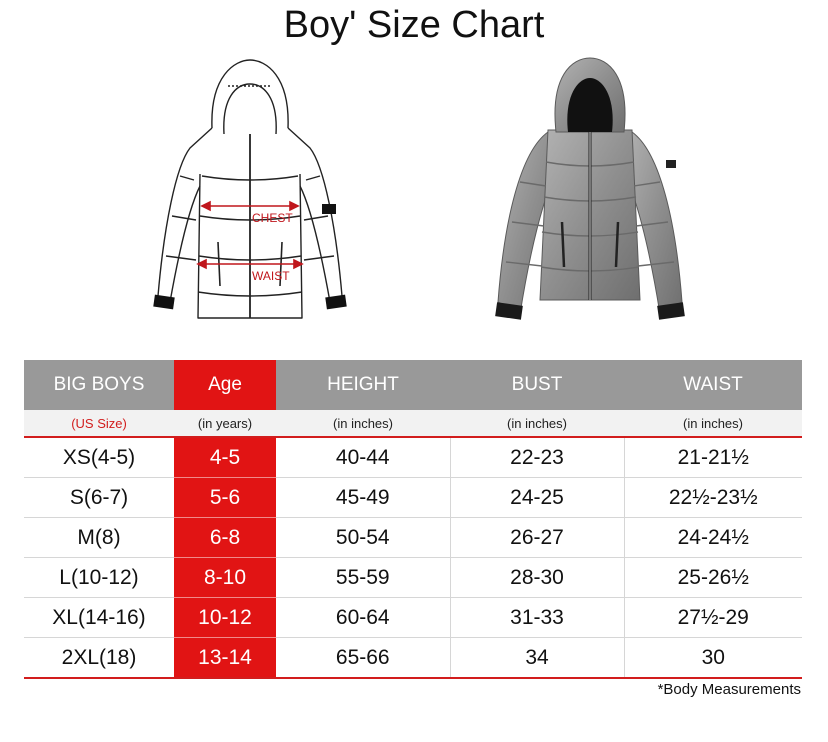 This screenshot has width=828, height=742. Describe the element at coordinates (537, 424) in the screenshot. I see `units-bust: (in inches)` at that location.